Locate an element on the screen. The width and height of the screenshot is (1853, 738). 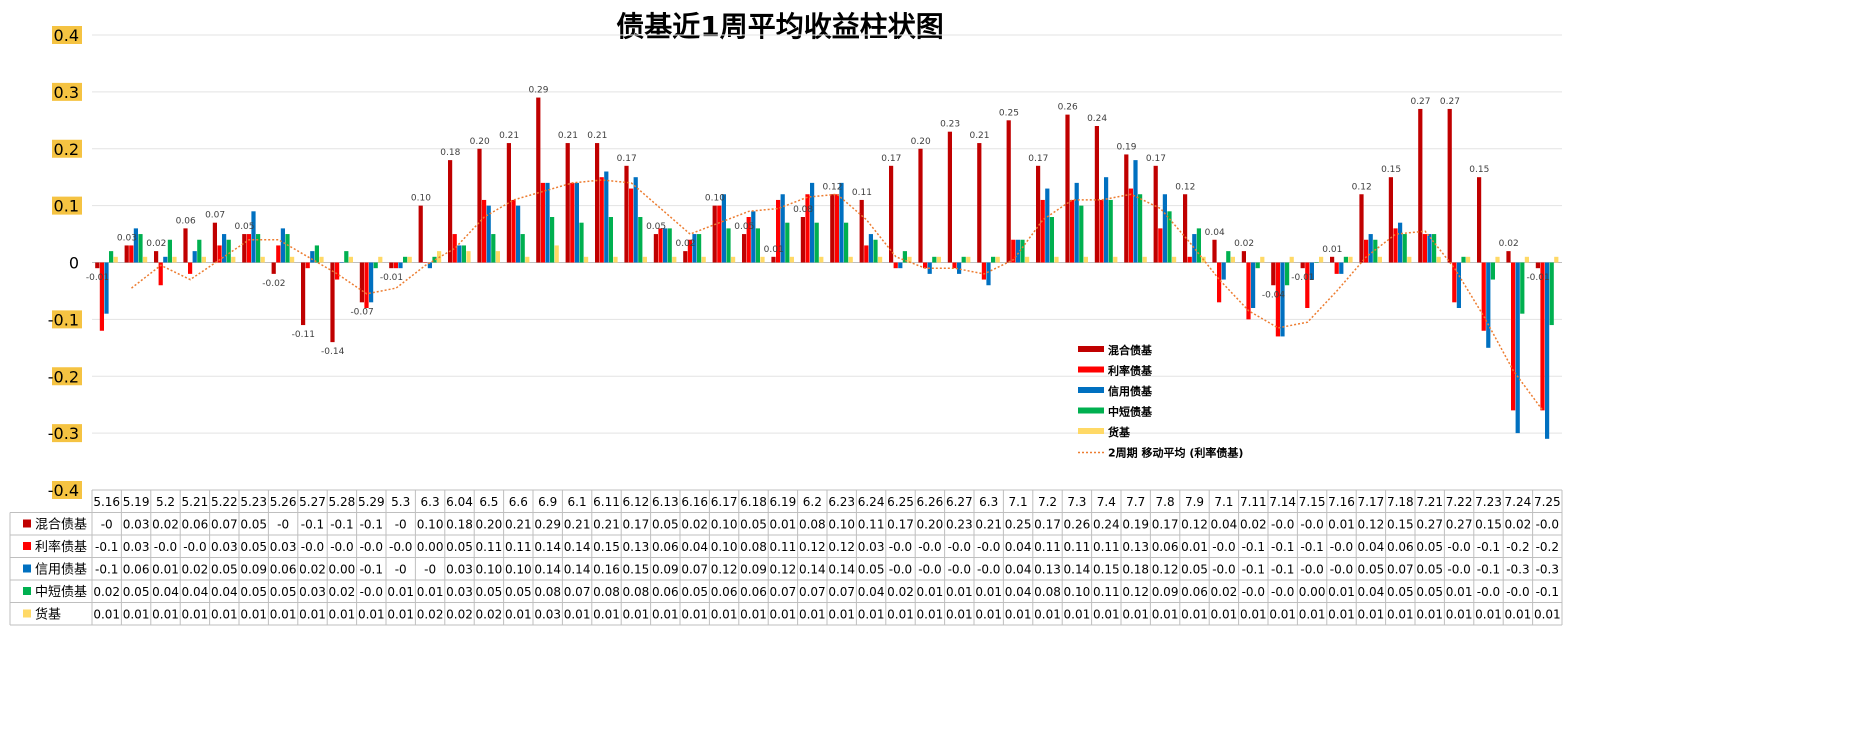
data-label: 0.21 is located at coordinates (509, 136).